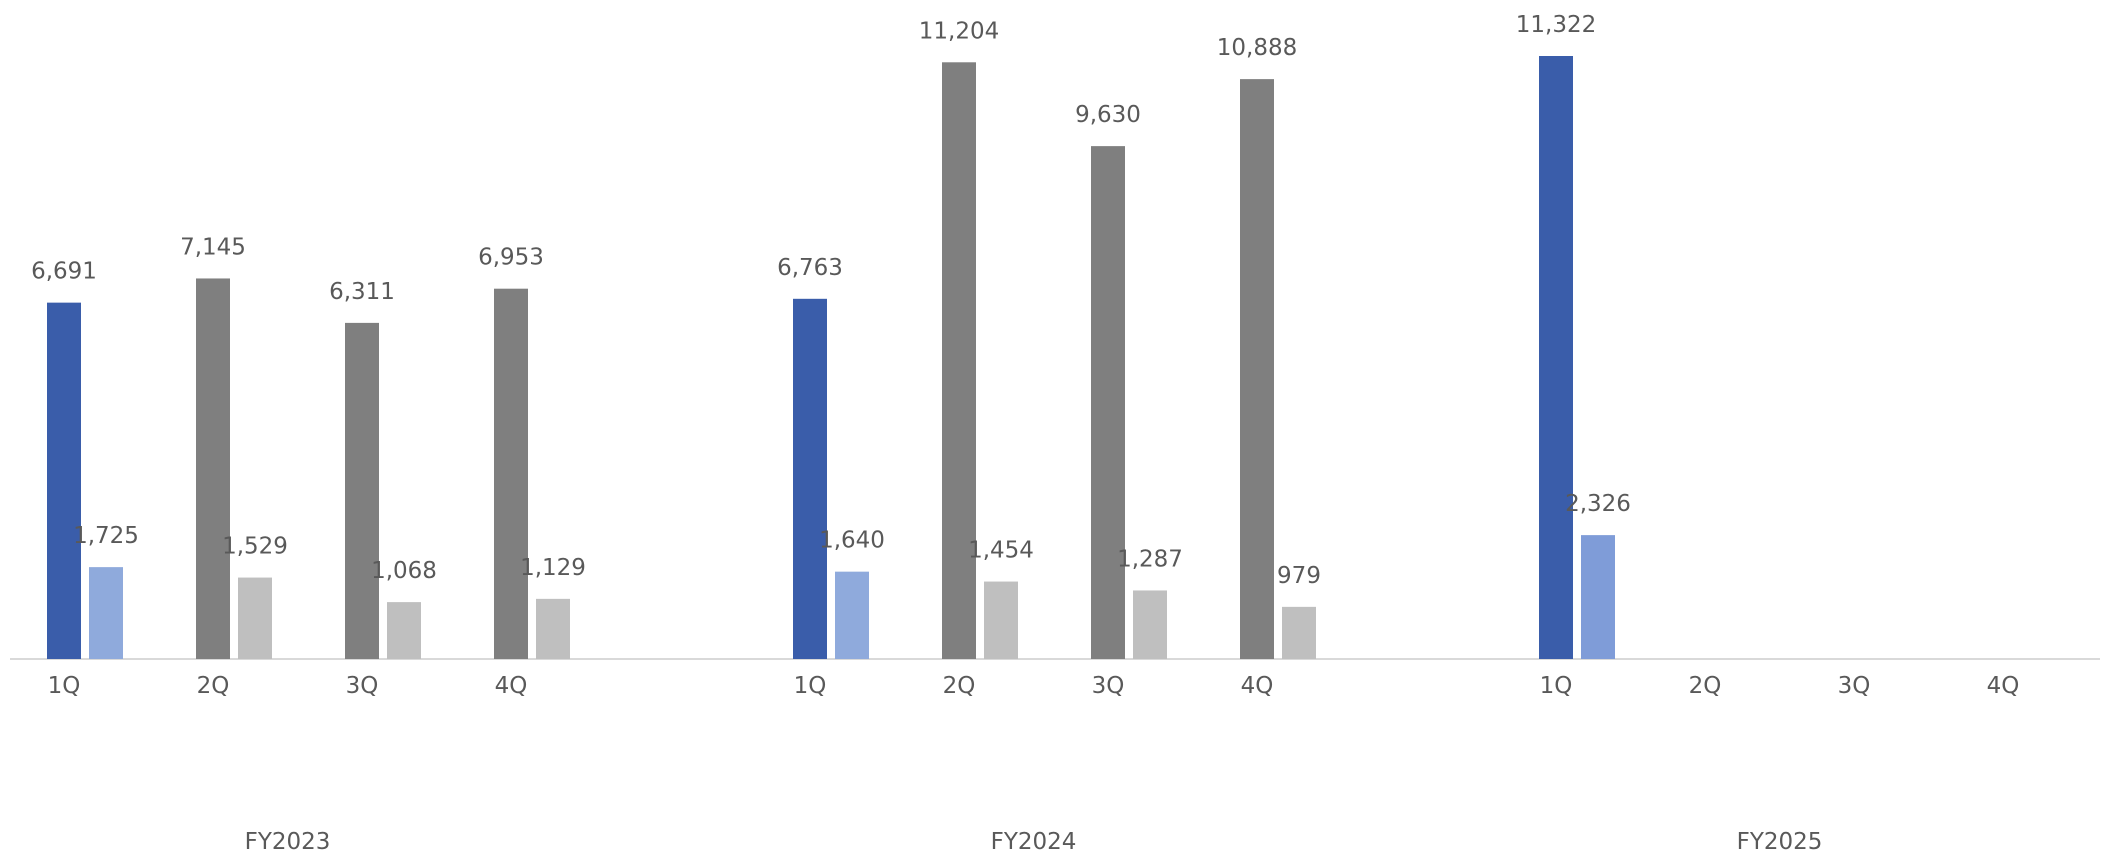 Image resolution: width=2103 pixels, height=861 pixels. I want to click on data-label-secondary: 1,725, so click(106, 536).